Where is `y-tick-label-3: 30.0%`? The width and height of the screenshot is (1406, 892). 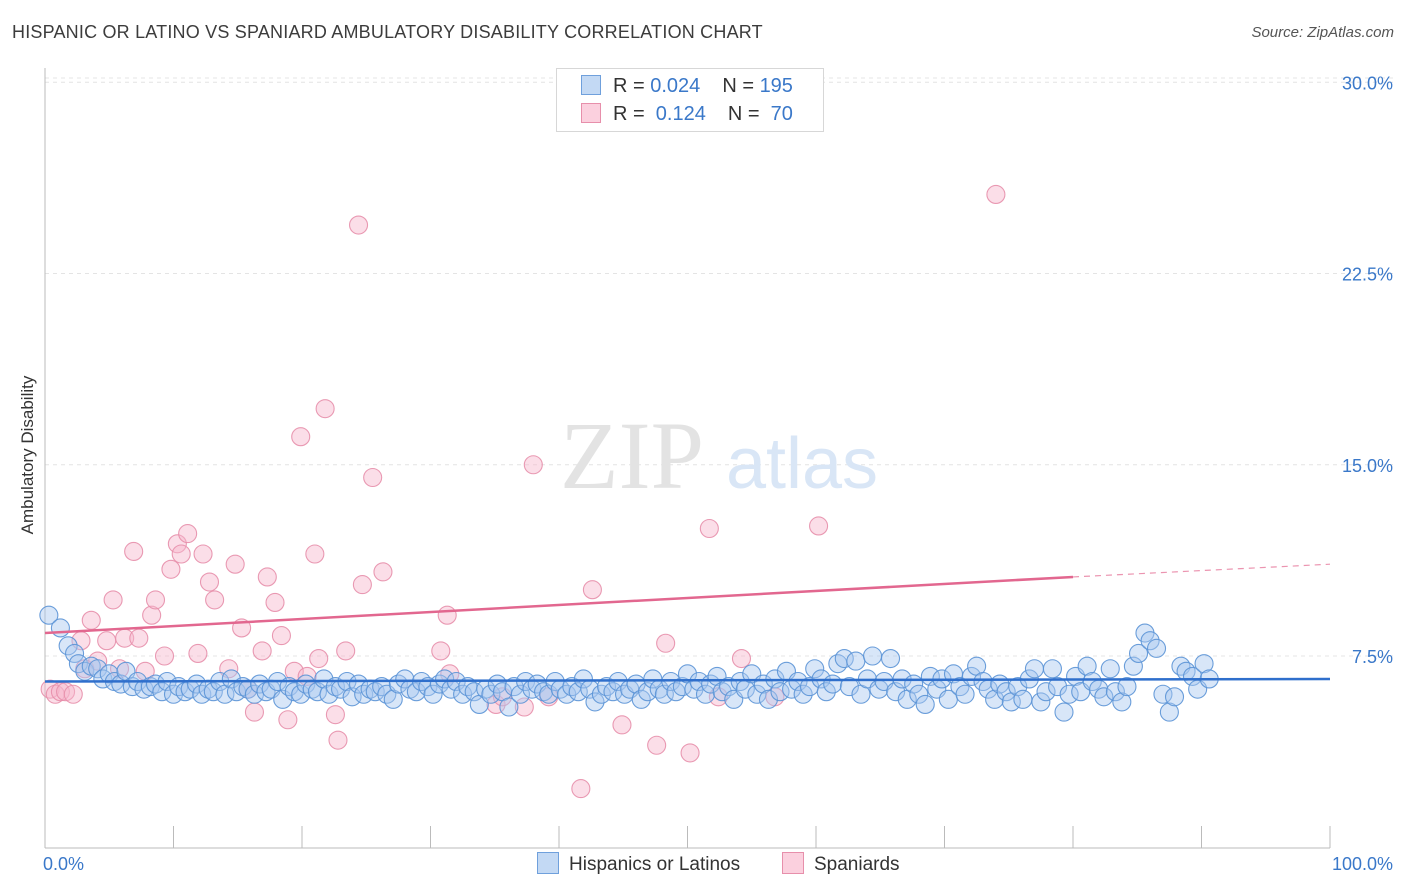
y-tick-label-3: 30.0% is located at coordinates (1367, 83).